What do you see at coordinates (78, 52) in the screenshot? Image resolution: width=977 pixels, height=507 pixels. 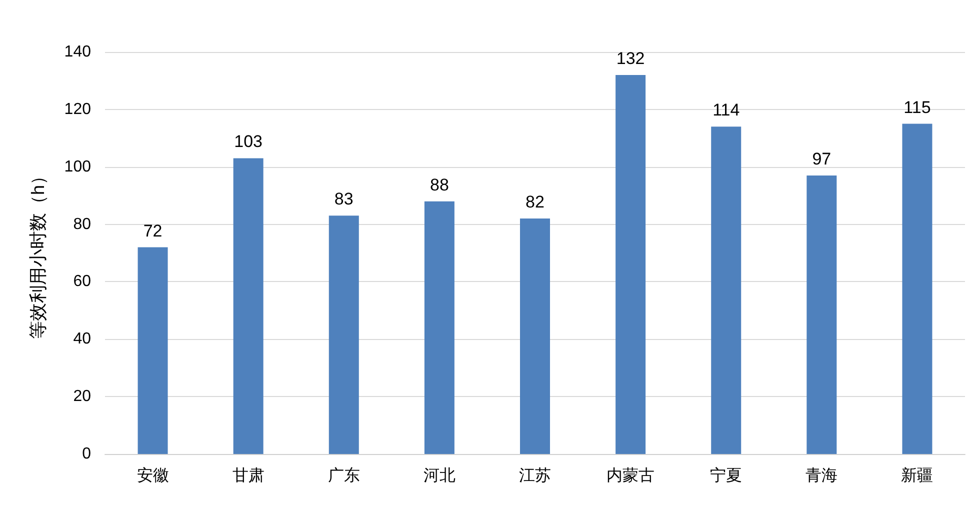 I see `y-tick-label: 140` at bounding box center [78, 52].